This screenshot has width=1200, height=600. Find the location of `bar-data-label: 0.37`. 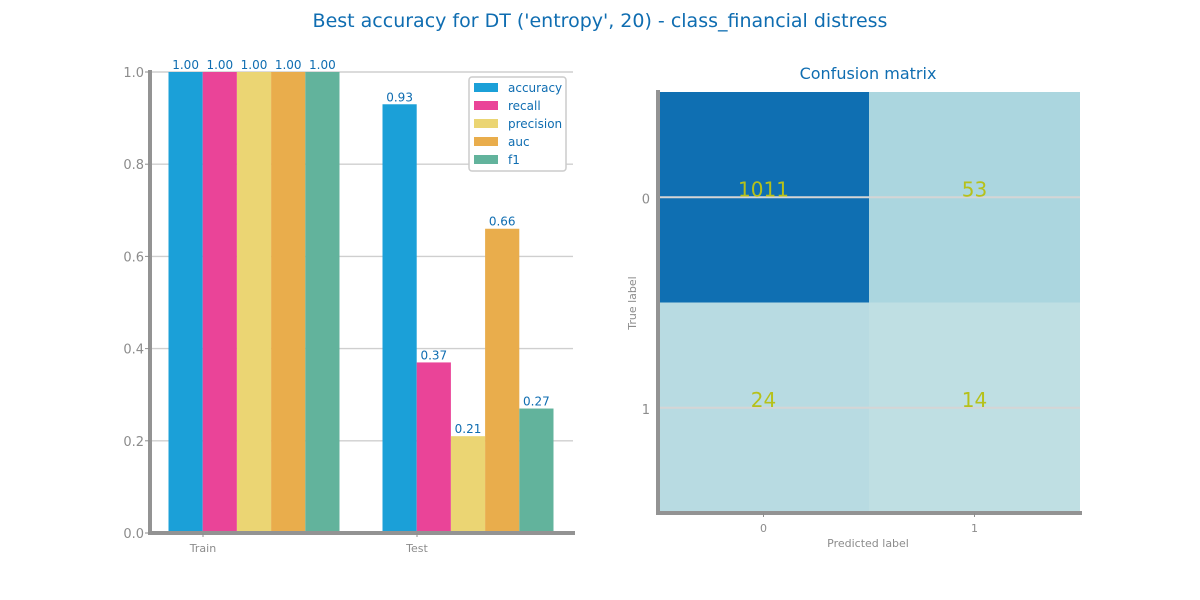

bar-data-label: 0.37 is located at coordinates (433, 355).